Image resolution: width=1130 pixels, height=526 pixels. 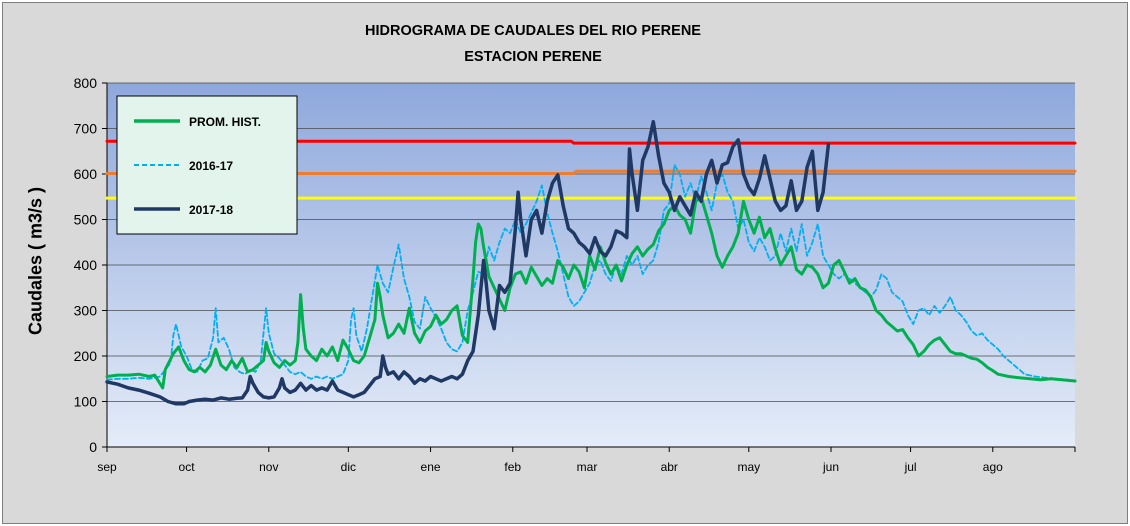 I want to click on y-tick-label: 0, so click(x=93, y=447).